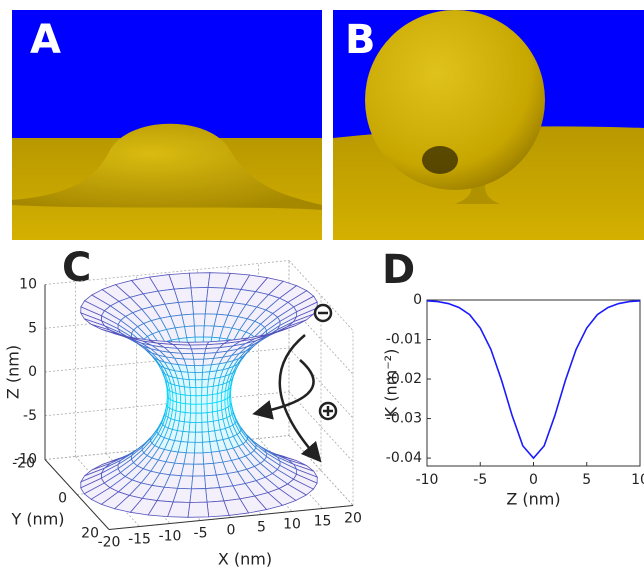 The height and width of the screenshot is (569, 644). I want to click on x-tick-label: 15, so click(323, 522).